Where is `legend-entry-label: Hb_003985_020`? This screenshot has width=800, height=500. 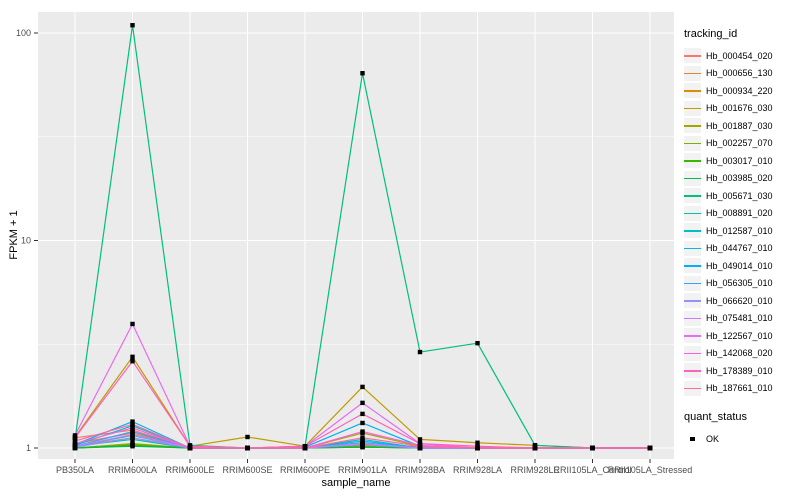
legend-entry-label: Hb_003985_020 is located at coordinates (739, 178).